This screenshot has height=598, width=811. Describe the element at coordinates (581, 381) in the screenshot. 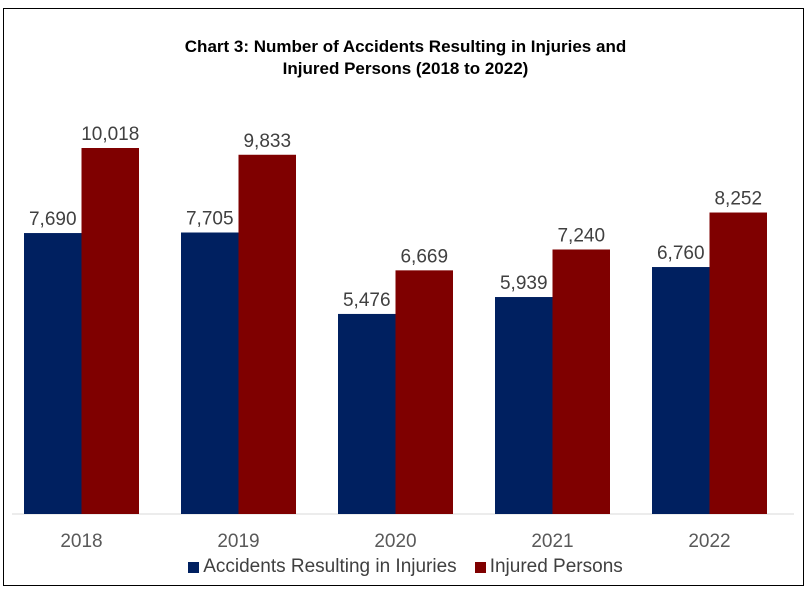

I see `bar-injured-2021` at that location.